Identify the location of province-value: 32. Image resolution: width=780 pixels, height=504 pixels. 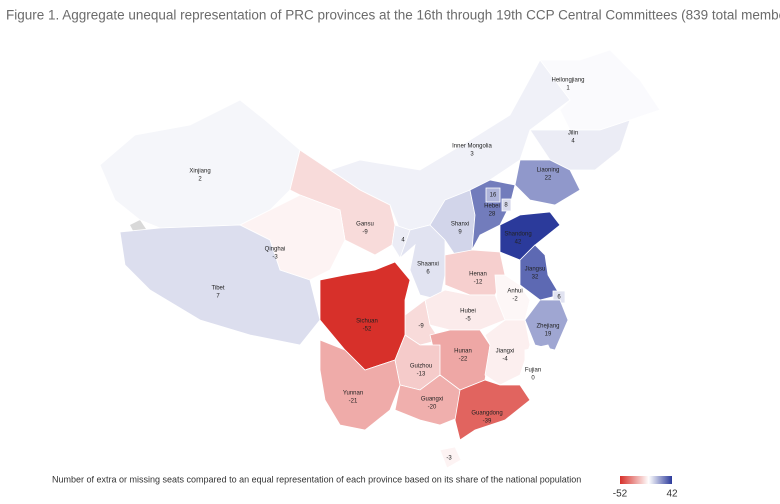
(535, 278).